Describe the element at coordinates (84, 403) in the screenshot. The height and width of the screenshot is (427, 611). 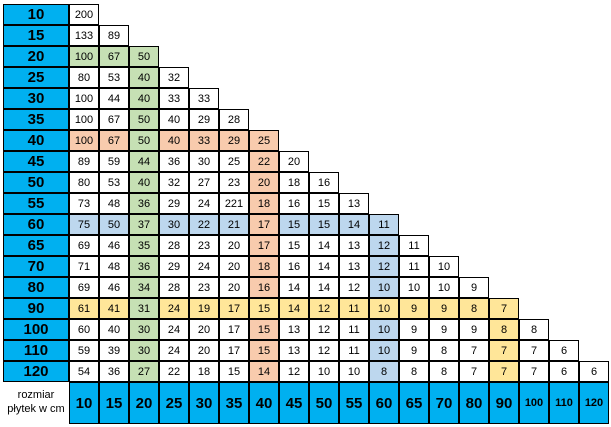
I see `column-header-10: 10` at that location.